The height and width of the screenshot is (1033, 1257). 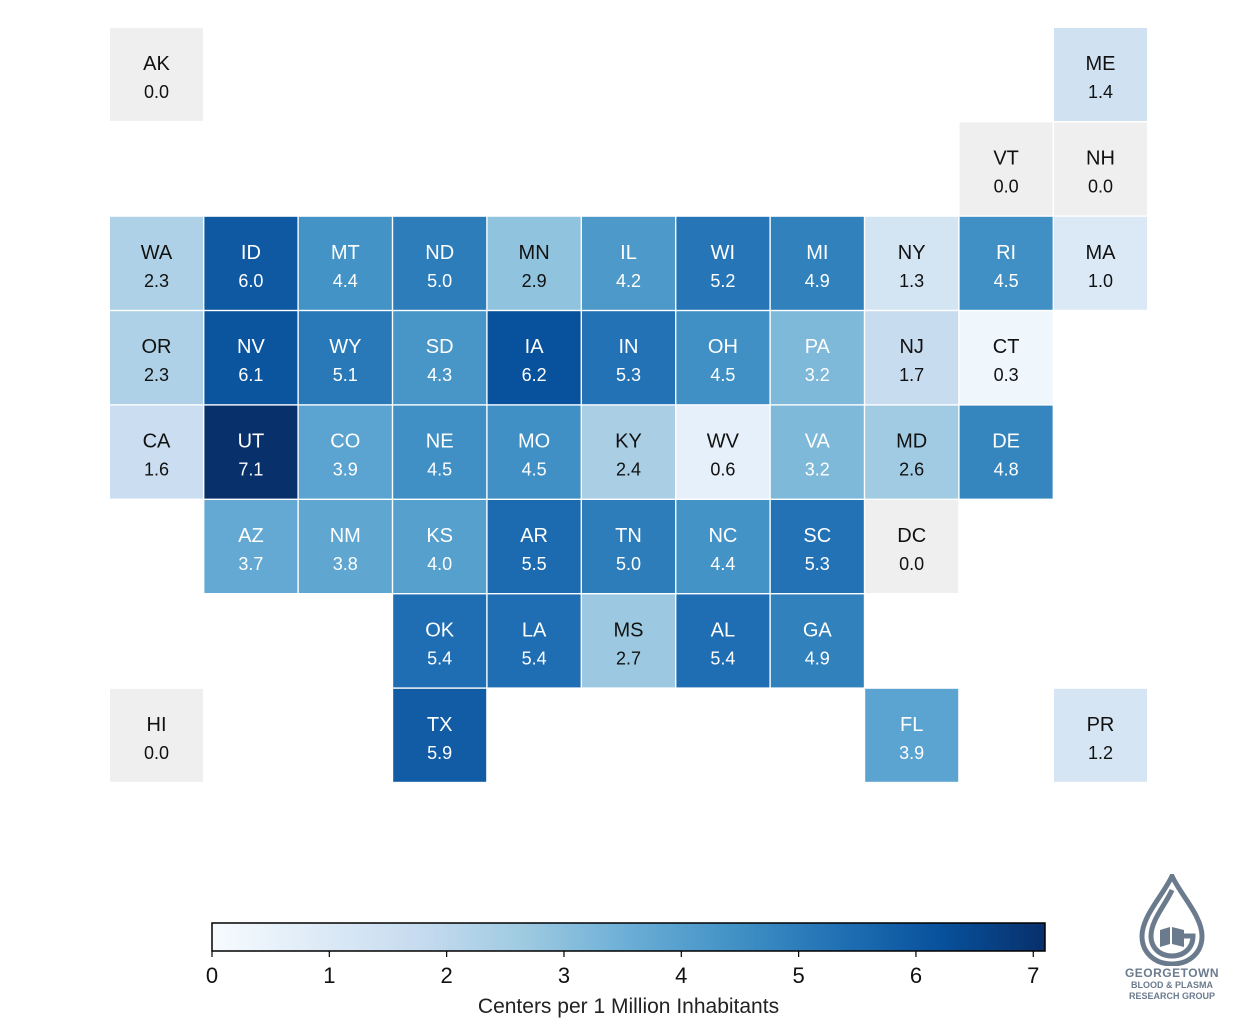 I want to click on state-tile-mn: MN 2.9, so click(x=534, y=263).